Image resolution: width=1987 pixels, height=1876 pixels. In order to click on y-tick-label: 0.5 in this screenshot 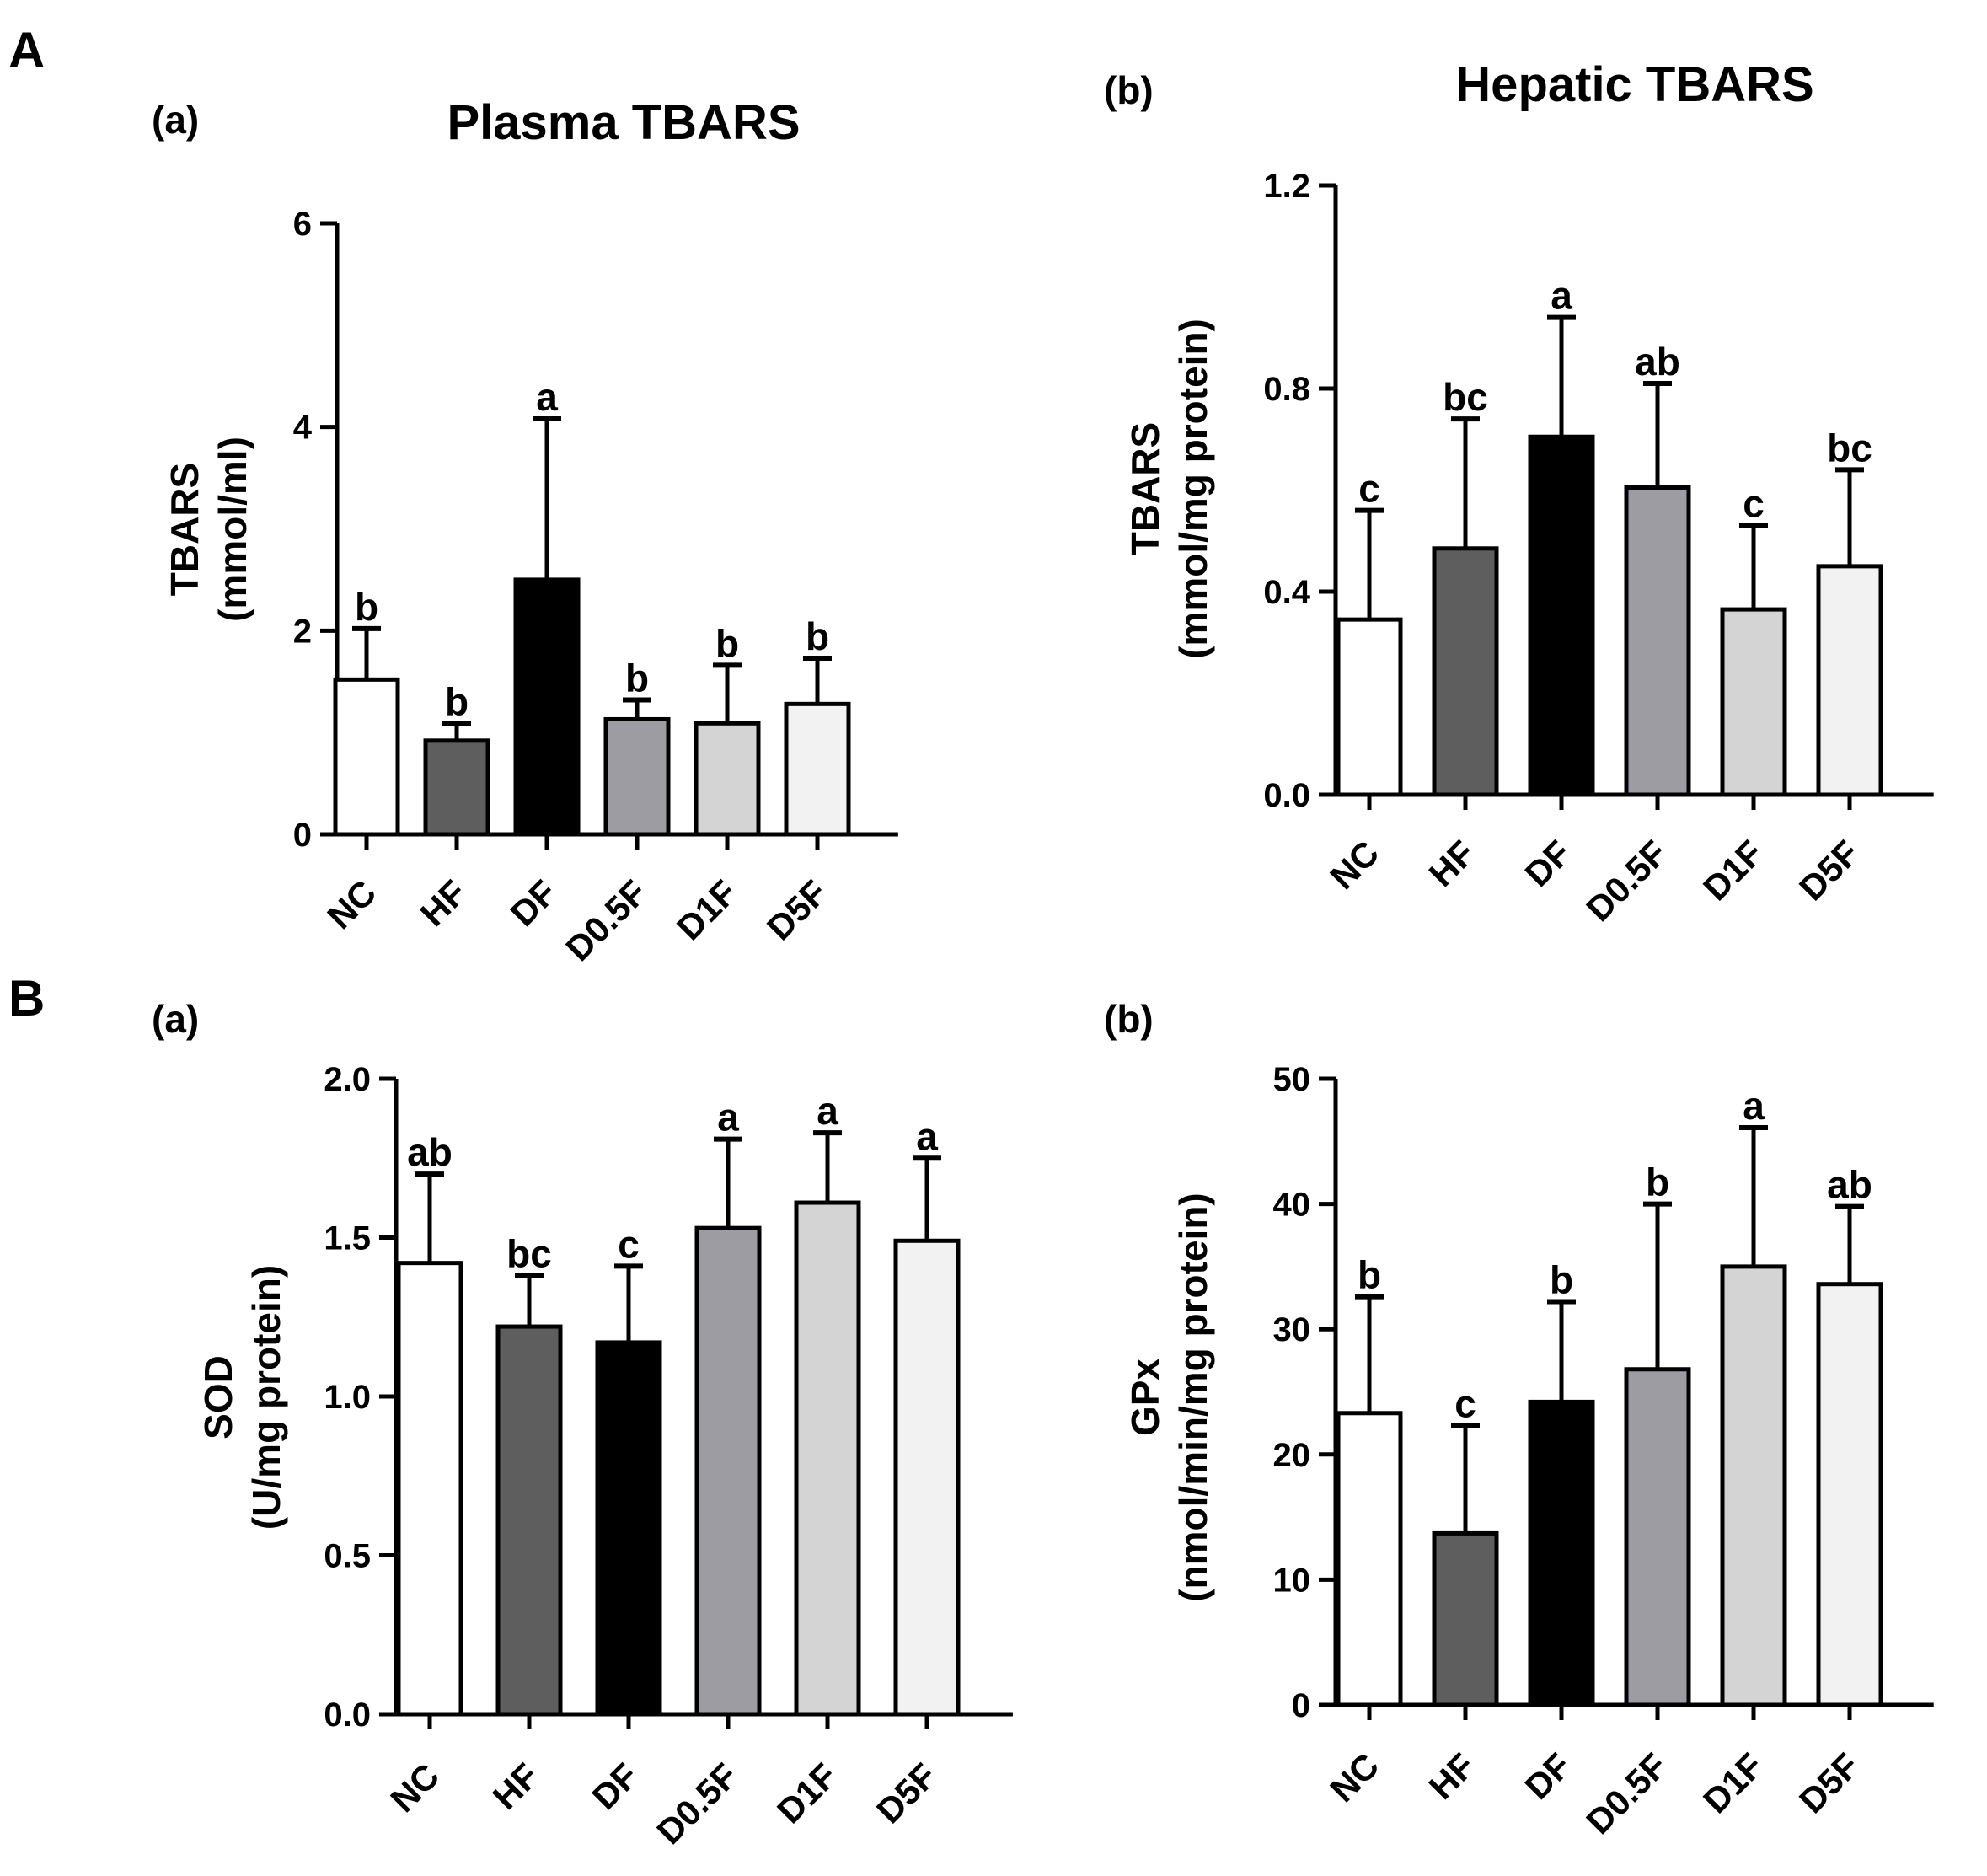, I will do `click(347, 1556)`.